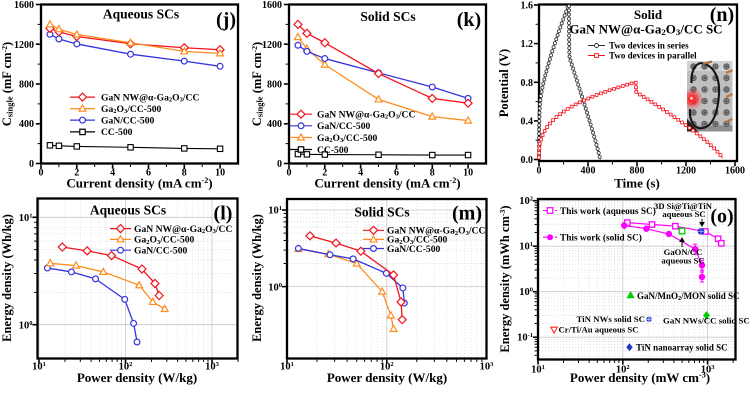 The width and height of the screenshot is (750, 405). Describe the element at coordinates (527, 6) in the screenshot. I see `svg-text: 1.6` at that location.